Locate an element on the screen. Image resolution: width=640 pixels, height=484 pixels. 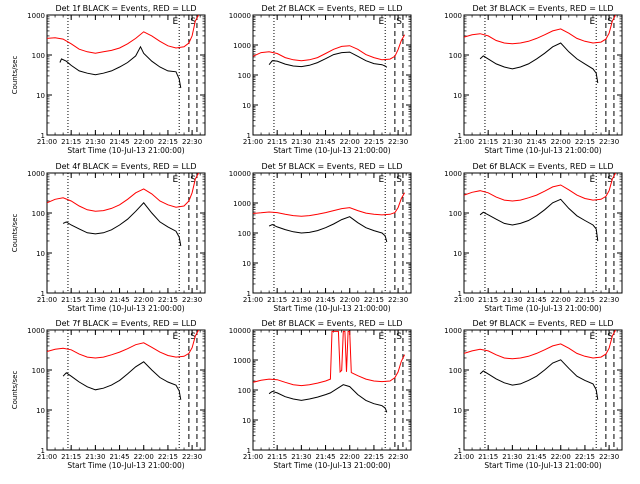
panel-title: Det 1f BLACK = Events, RED = LLD is located at coordinates (125, 8).